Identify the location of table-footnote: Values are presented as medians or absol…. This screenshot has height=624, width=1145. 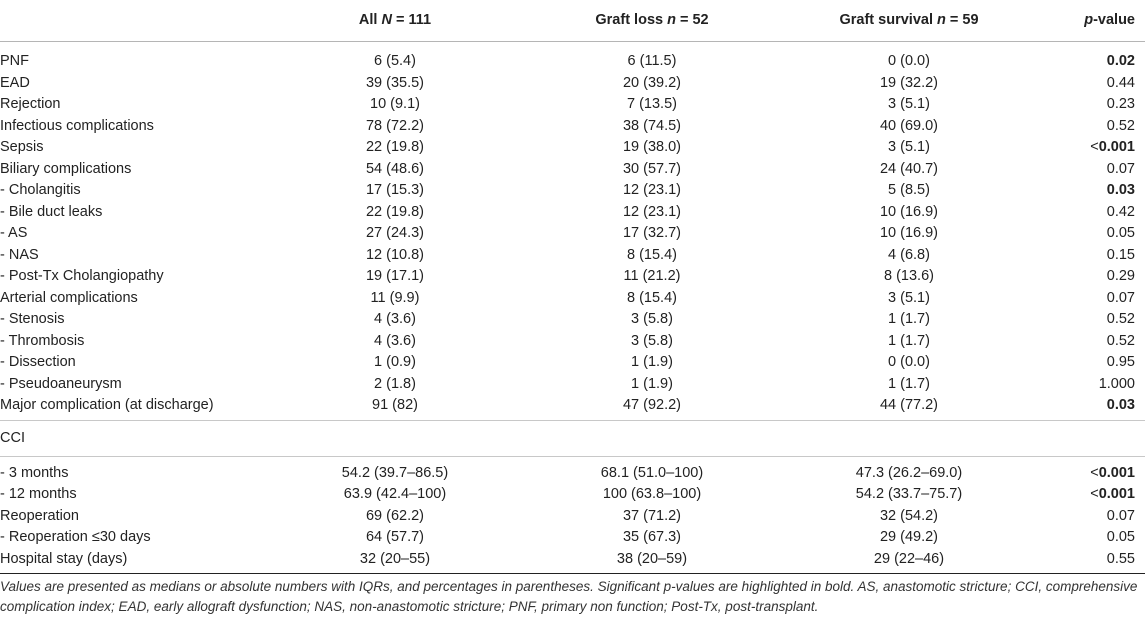
(569, 596).